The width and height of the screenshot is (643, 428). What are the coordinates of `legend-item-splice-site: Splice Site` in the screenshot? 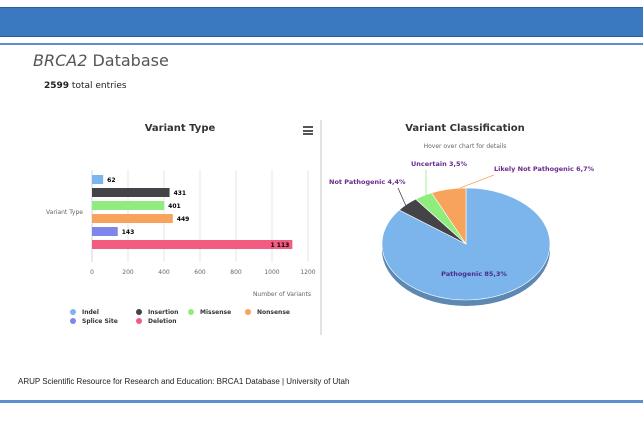 It's located at (94, 321).